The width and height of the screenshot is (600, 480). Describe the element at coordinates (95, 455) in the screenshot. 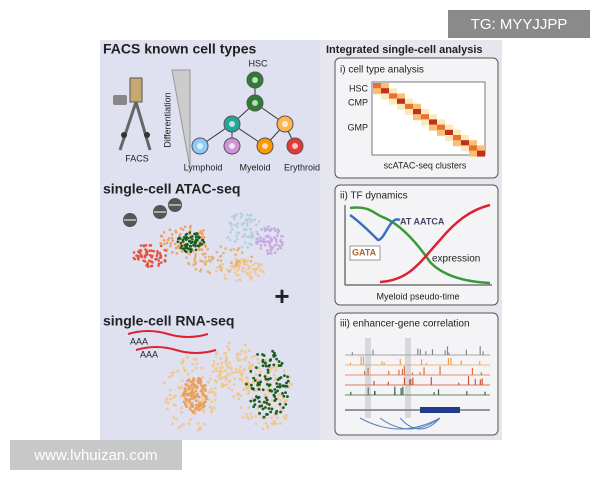

I see `footer: www.lvhuizan.com` at that location.